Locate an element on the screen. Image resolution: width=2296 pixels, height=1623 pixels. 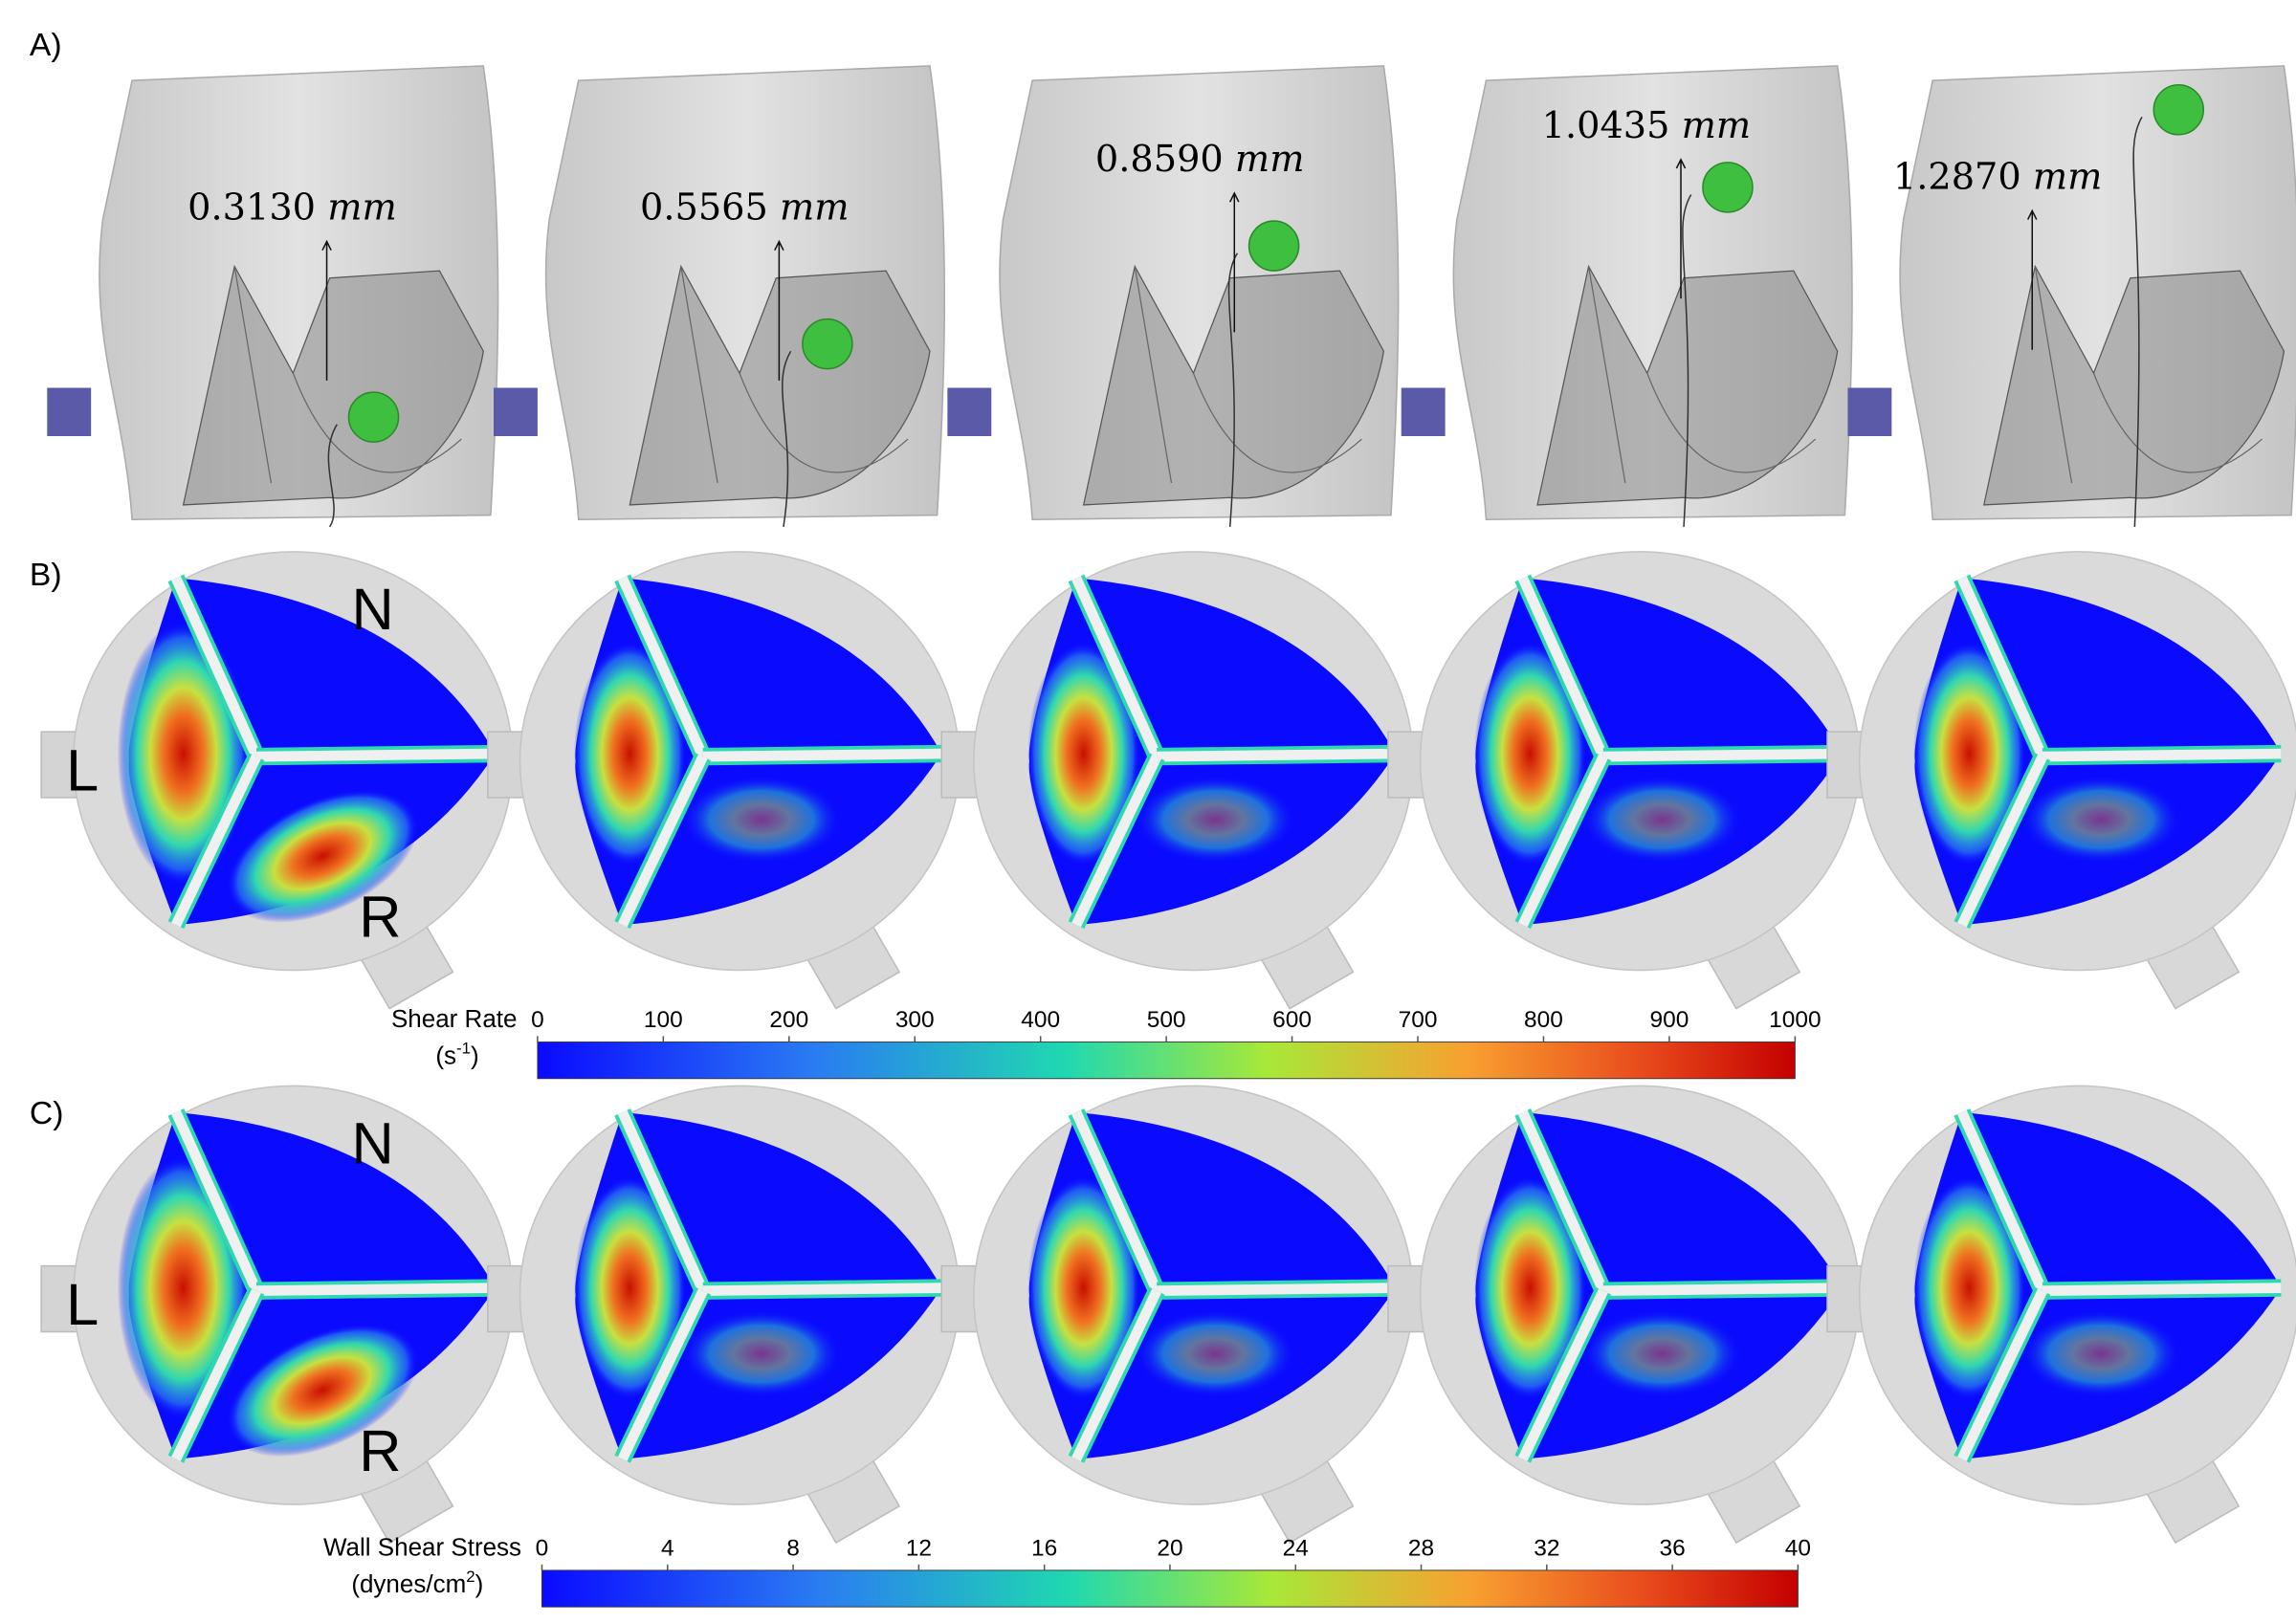
leaflet-label: L is located at coordinates (83, 769).